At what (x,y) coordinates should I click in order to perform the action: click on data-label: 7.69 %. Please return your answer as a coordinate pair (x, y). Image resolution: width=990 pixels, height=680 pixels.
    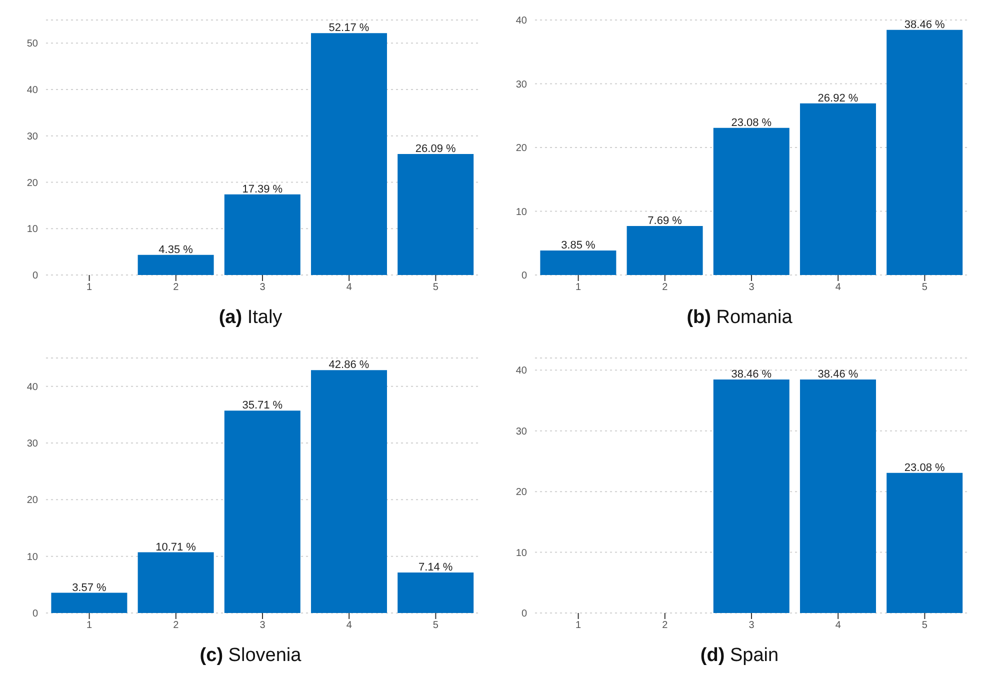
    Looking at the image, I should click on (665, 220).